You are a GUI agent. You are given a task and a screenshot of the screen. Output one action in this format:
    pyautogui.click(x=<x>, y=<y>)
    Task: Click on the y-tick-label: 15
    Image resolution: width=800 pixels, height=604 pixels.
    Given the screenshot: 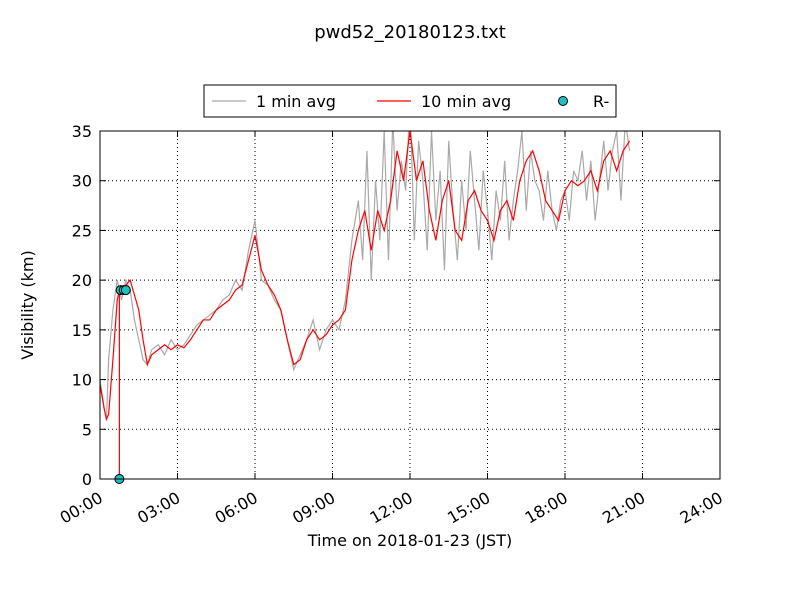 What is the action you would take?
    pyautogui.click(x=82, y=330)
    